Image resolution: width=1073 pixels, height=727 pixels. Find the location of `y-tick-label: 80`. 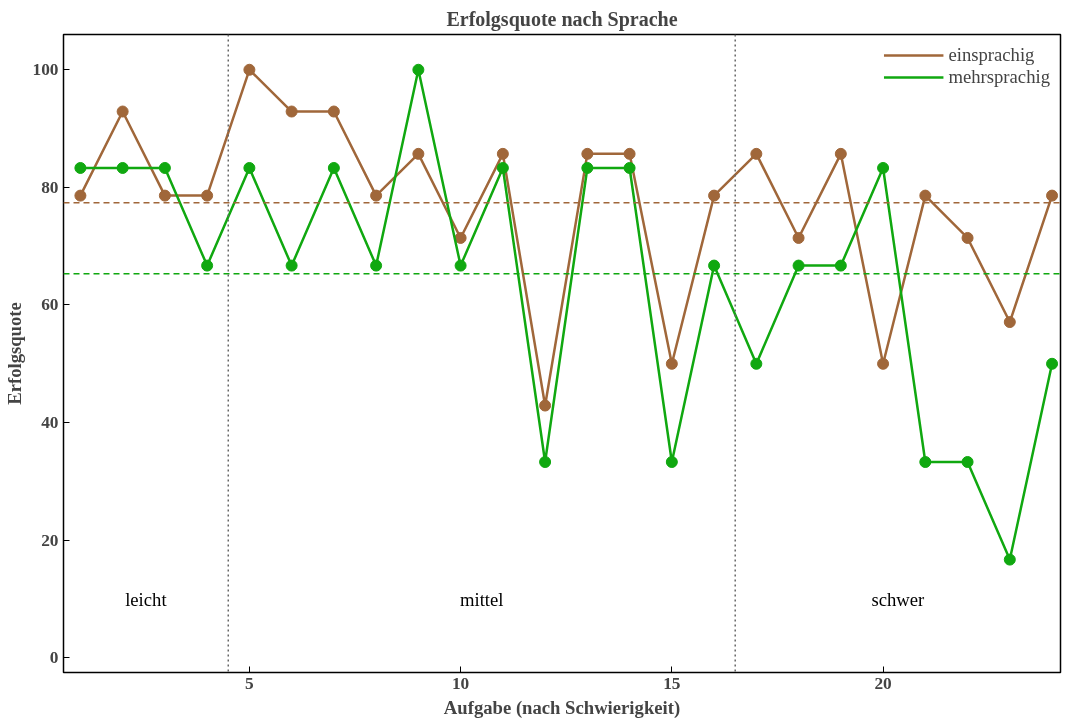

y-tick-label: 80 is located at coordinates (50, 187).